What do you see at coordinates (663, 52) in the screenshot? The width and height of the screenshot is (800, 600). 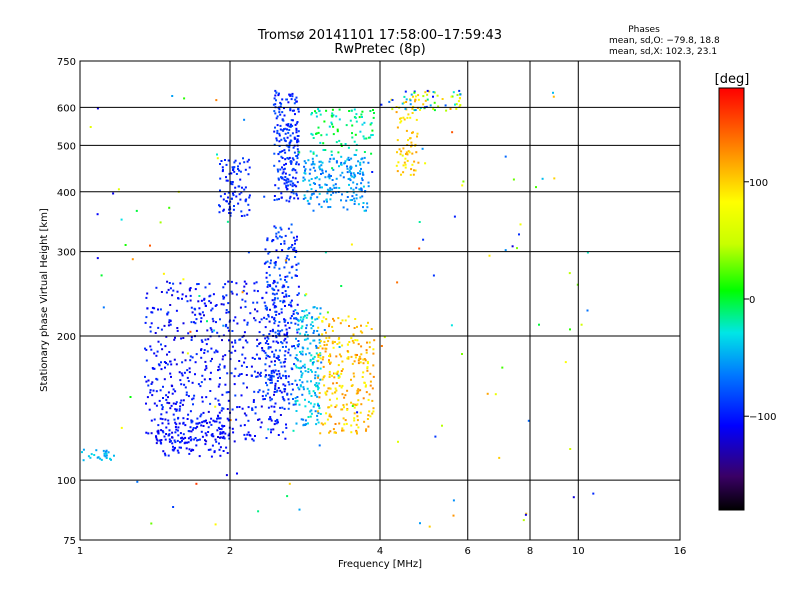 I see `stats-x: mean, sd,X: 102.3, 23.1` at bounding box center [663, 52].